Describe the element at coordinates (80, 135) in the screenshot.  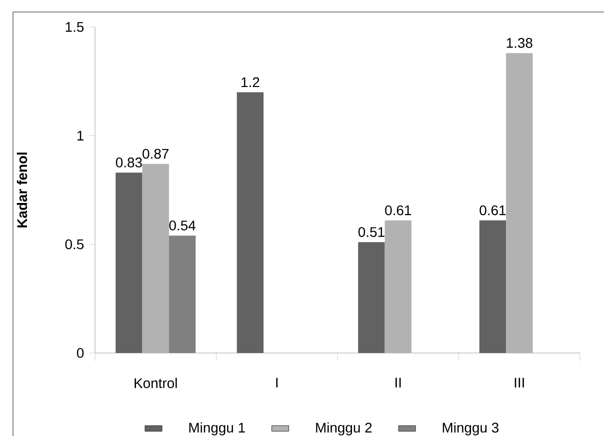
I see `y-tick-label: 1` at that location.